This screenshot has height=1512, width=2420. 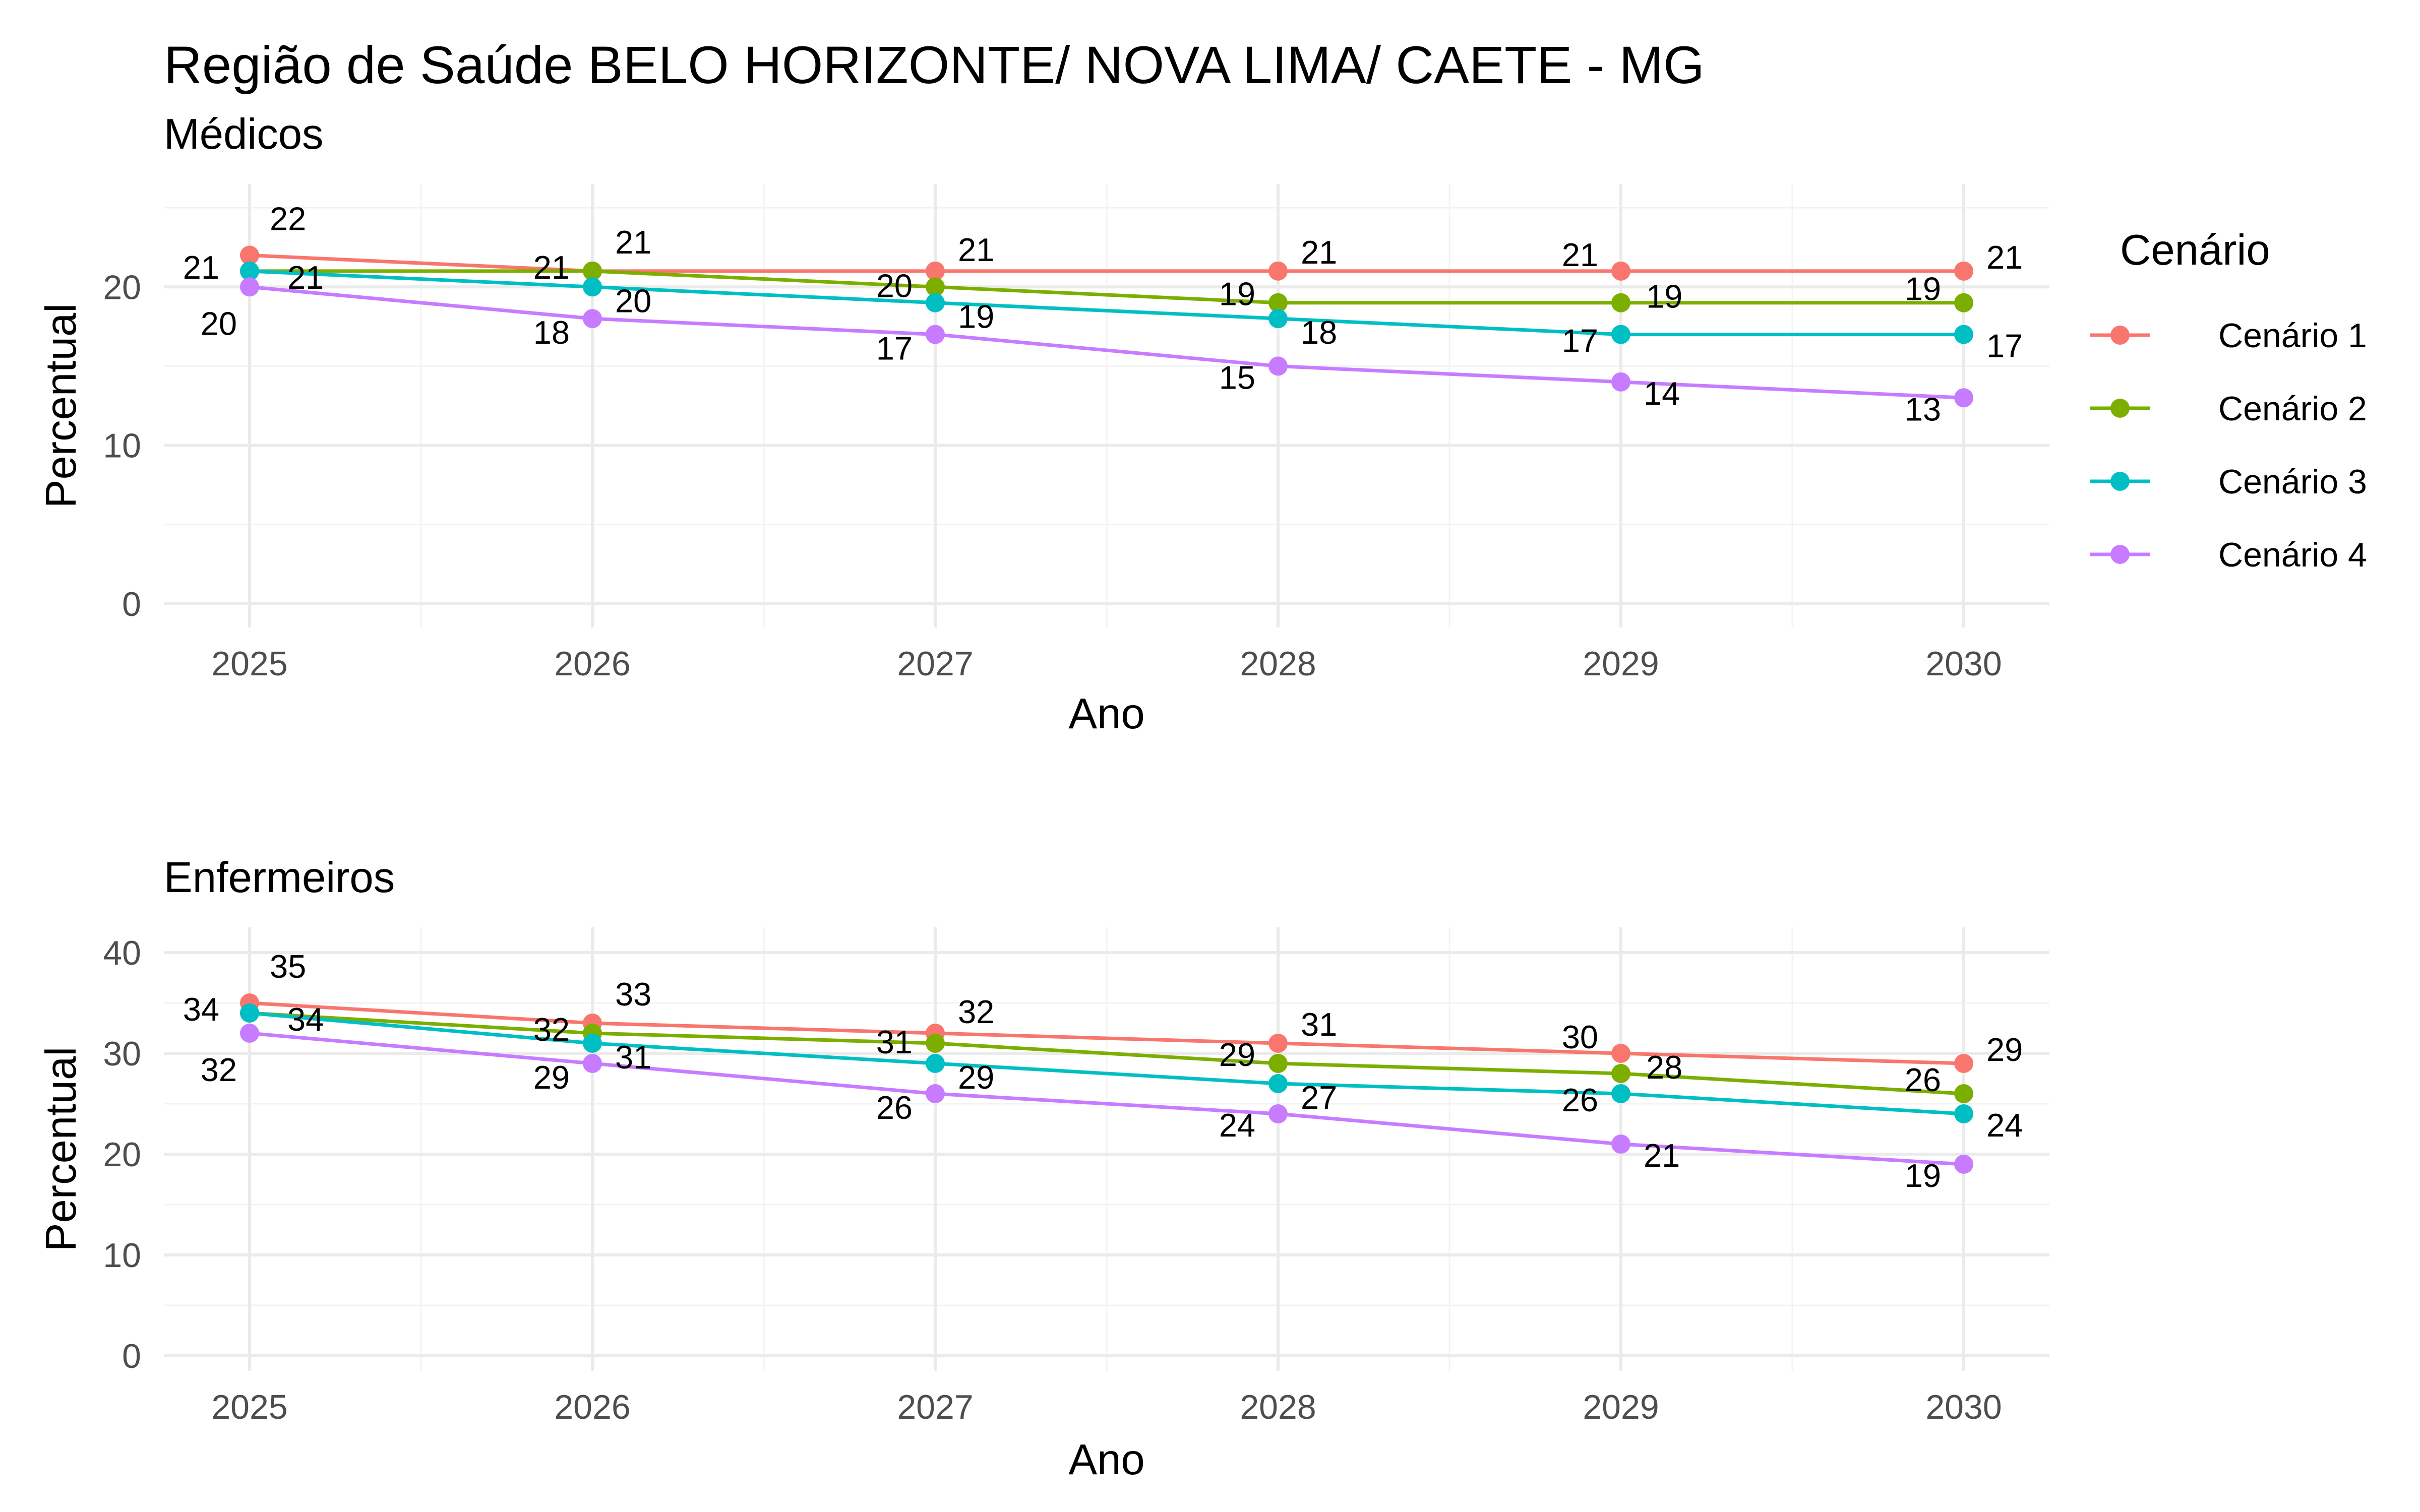 I want to click on y-tick-label: 40, so click(x=122, y=953).